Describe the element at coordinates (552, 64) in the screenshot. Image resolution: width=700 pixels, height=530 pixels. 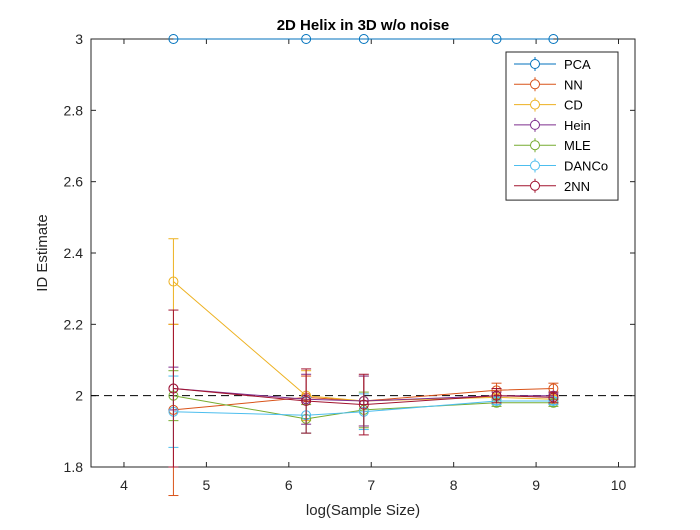
I see `legend-item-pca: PCA` at that location.